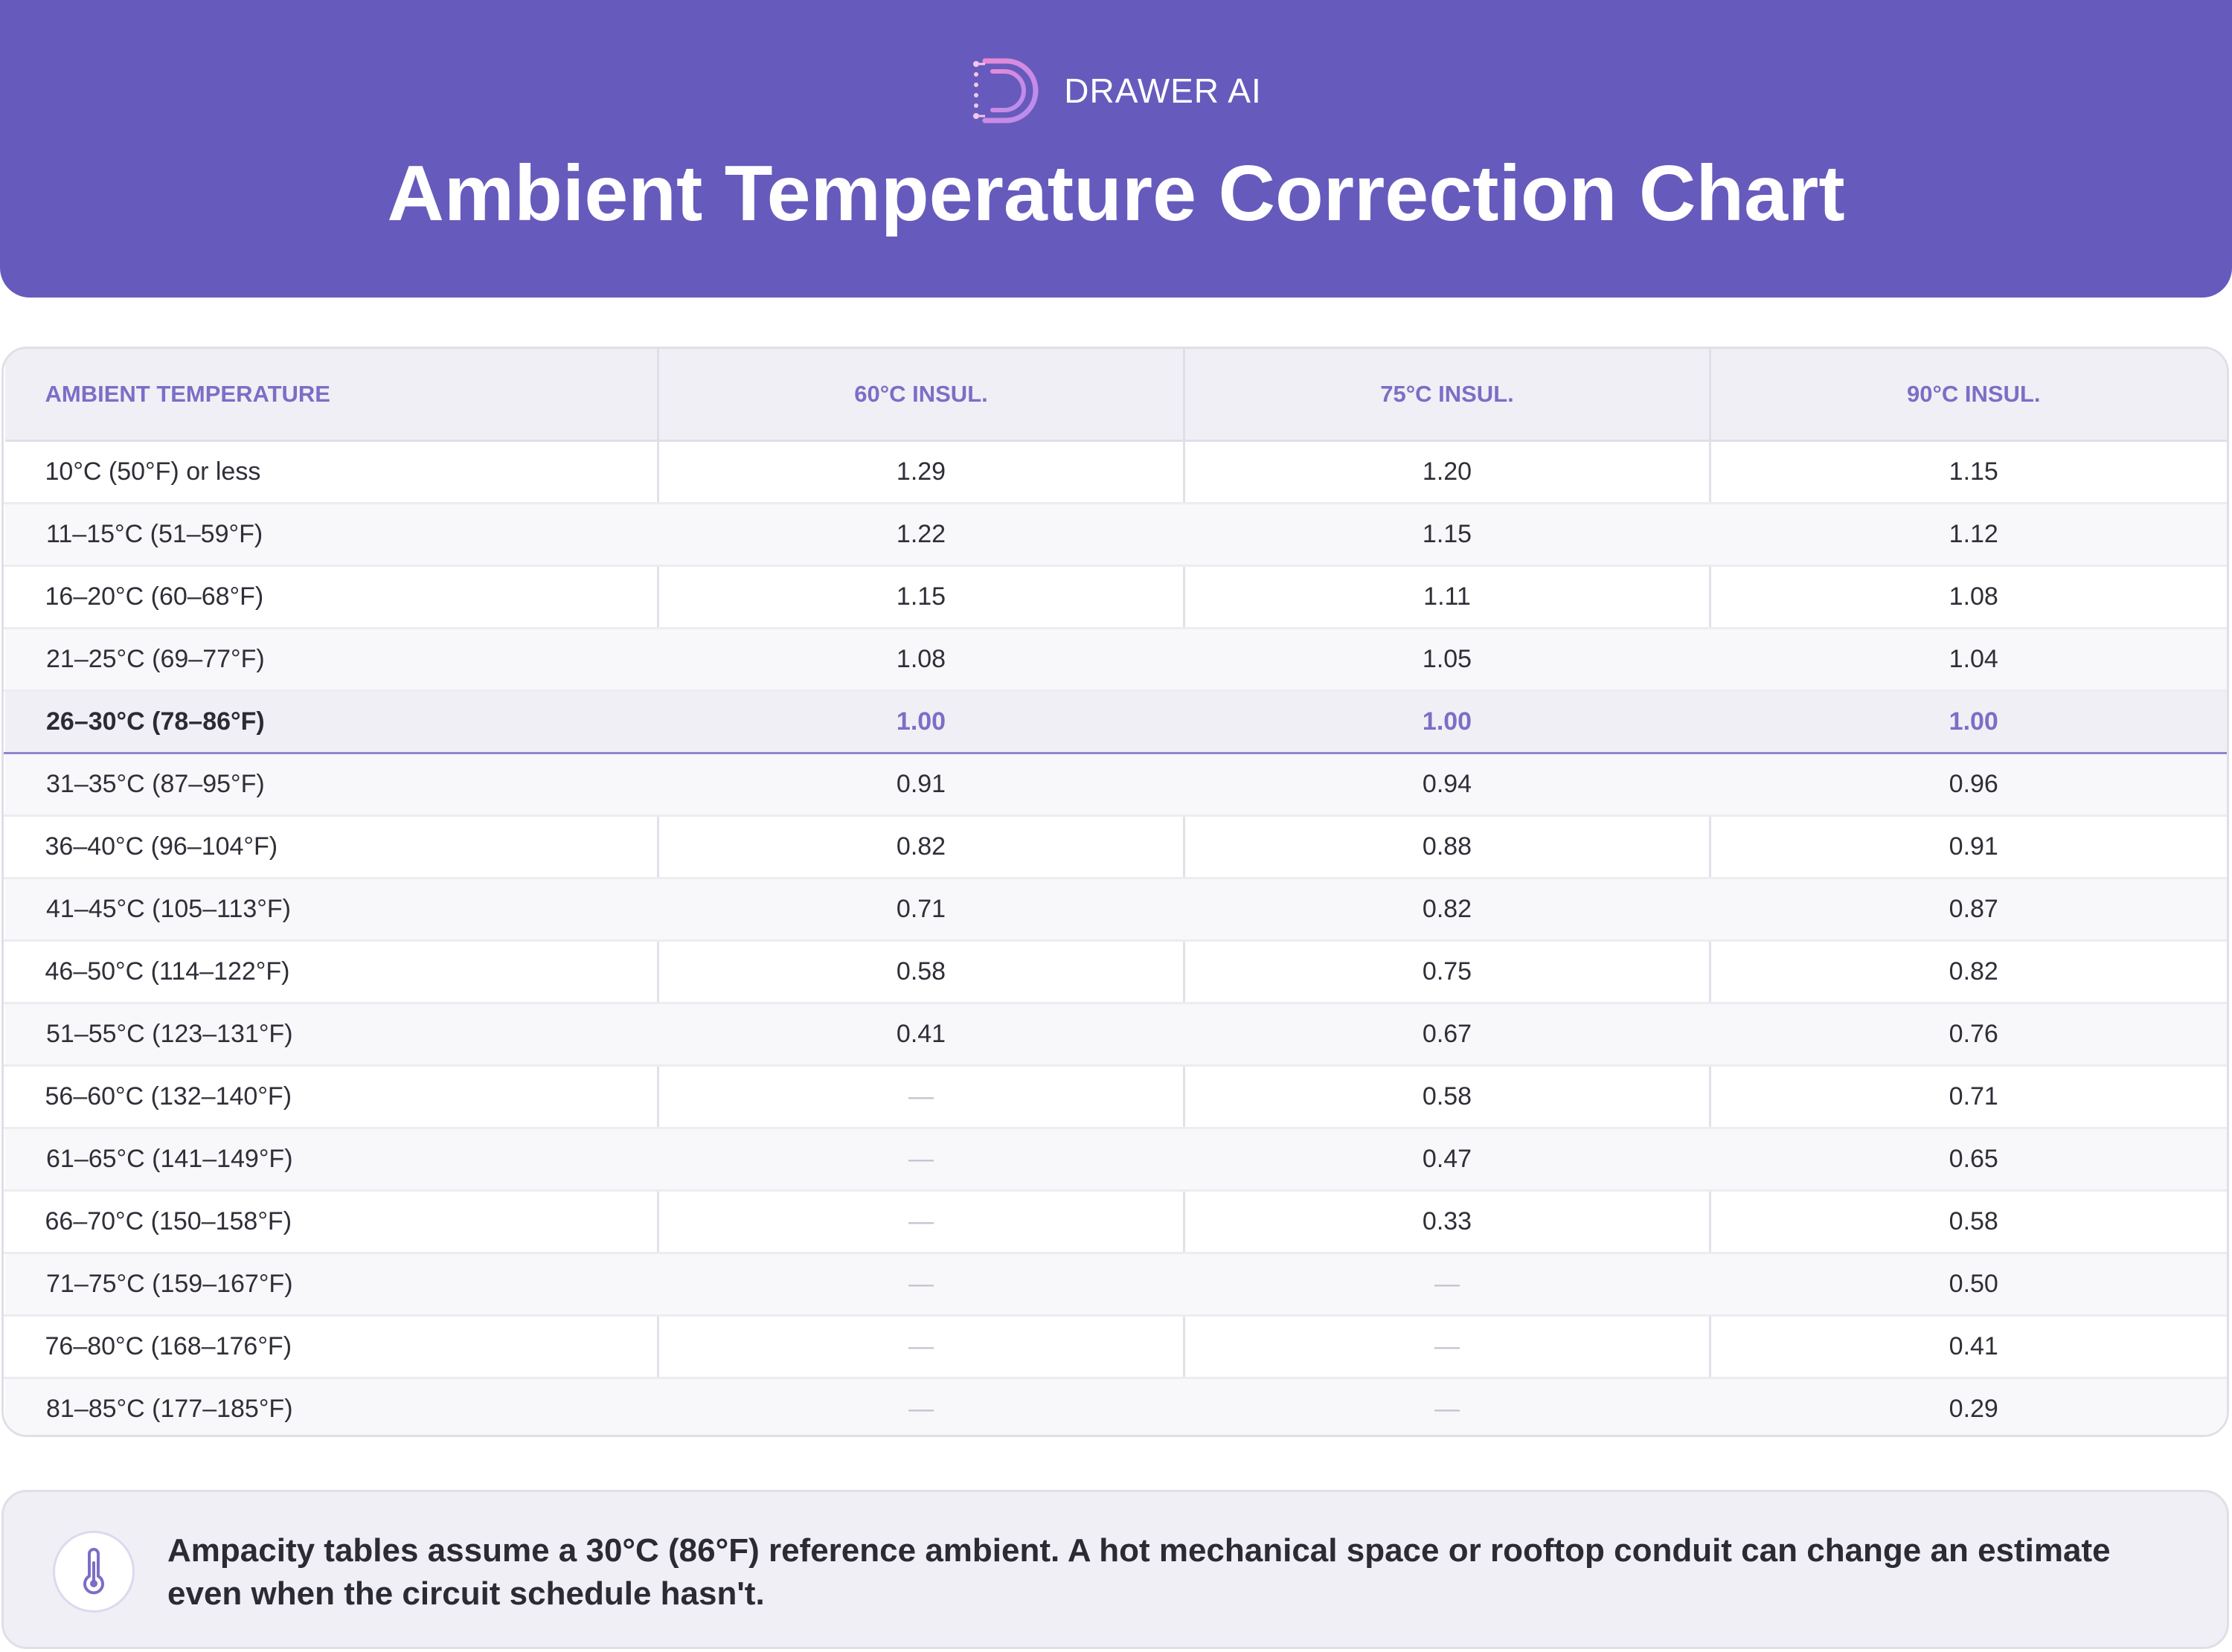 The width and height of the screenshot is (2232, 1652). Describe the element at coordinates (1447, 1160) in the screenshot. I see `cell-75c-factor: 0.47` at that location.